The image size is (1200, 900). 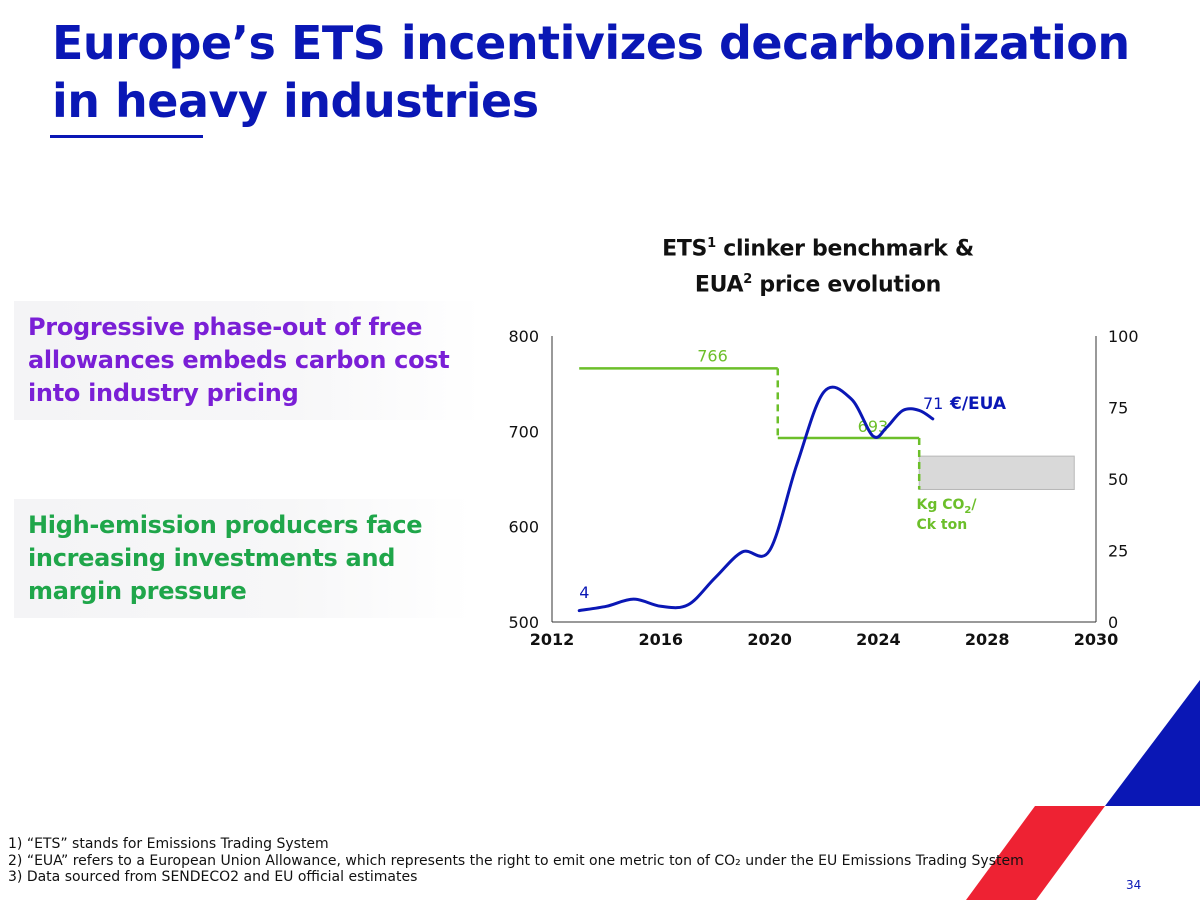 I want to click on benchmark-unit-label: Kg CO2/, so click(x=946, y=506).